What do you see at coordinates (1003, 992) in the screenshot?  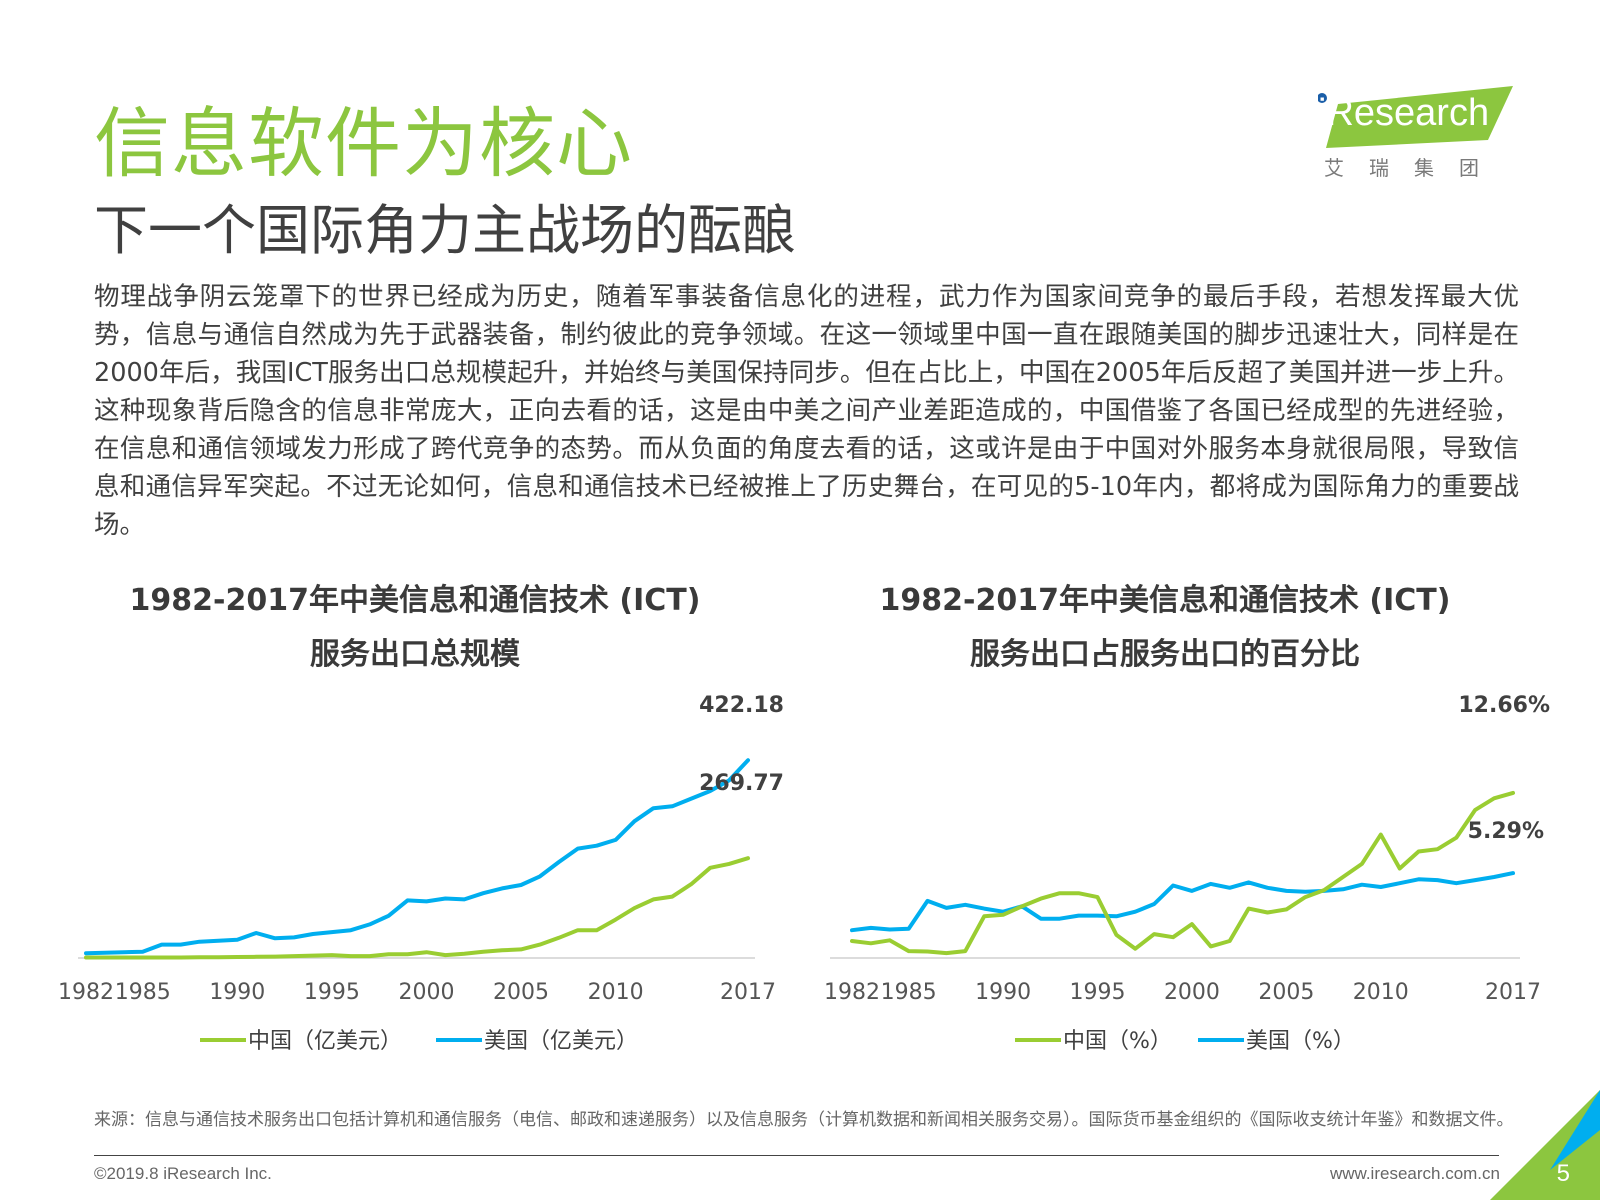 I see `chart2-x-tick-label: 1990` at bounding box center [1003, 992].